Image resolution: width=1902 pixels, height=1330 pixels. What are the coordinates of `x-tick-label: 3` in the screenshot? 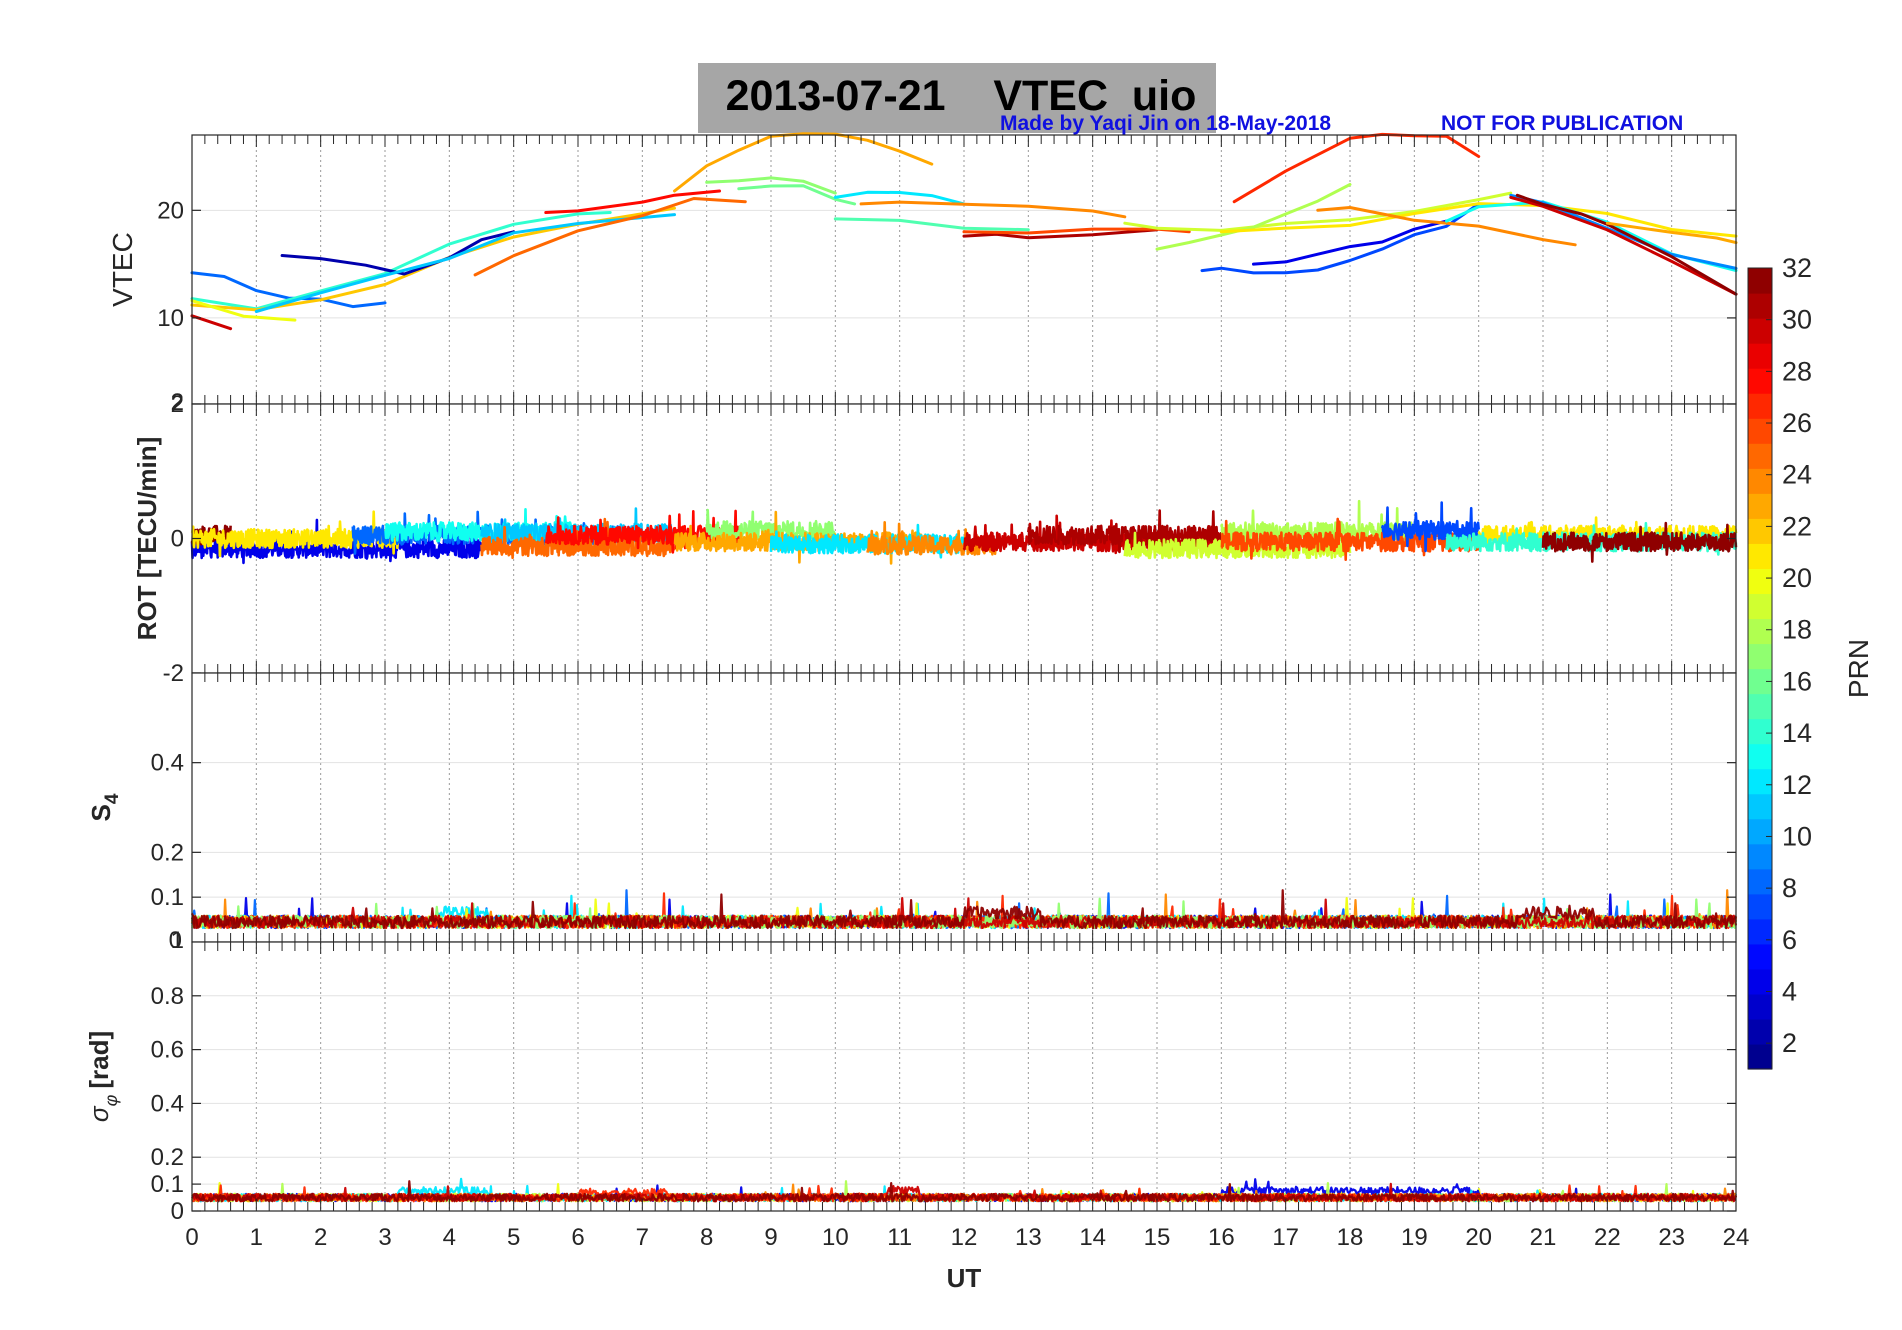 It's located at (384, 1237).